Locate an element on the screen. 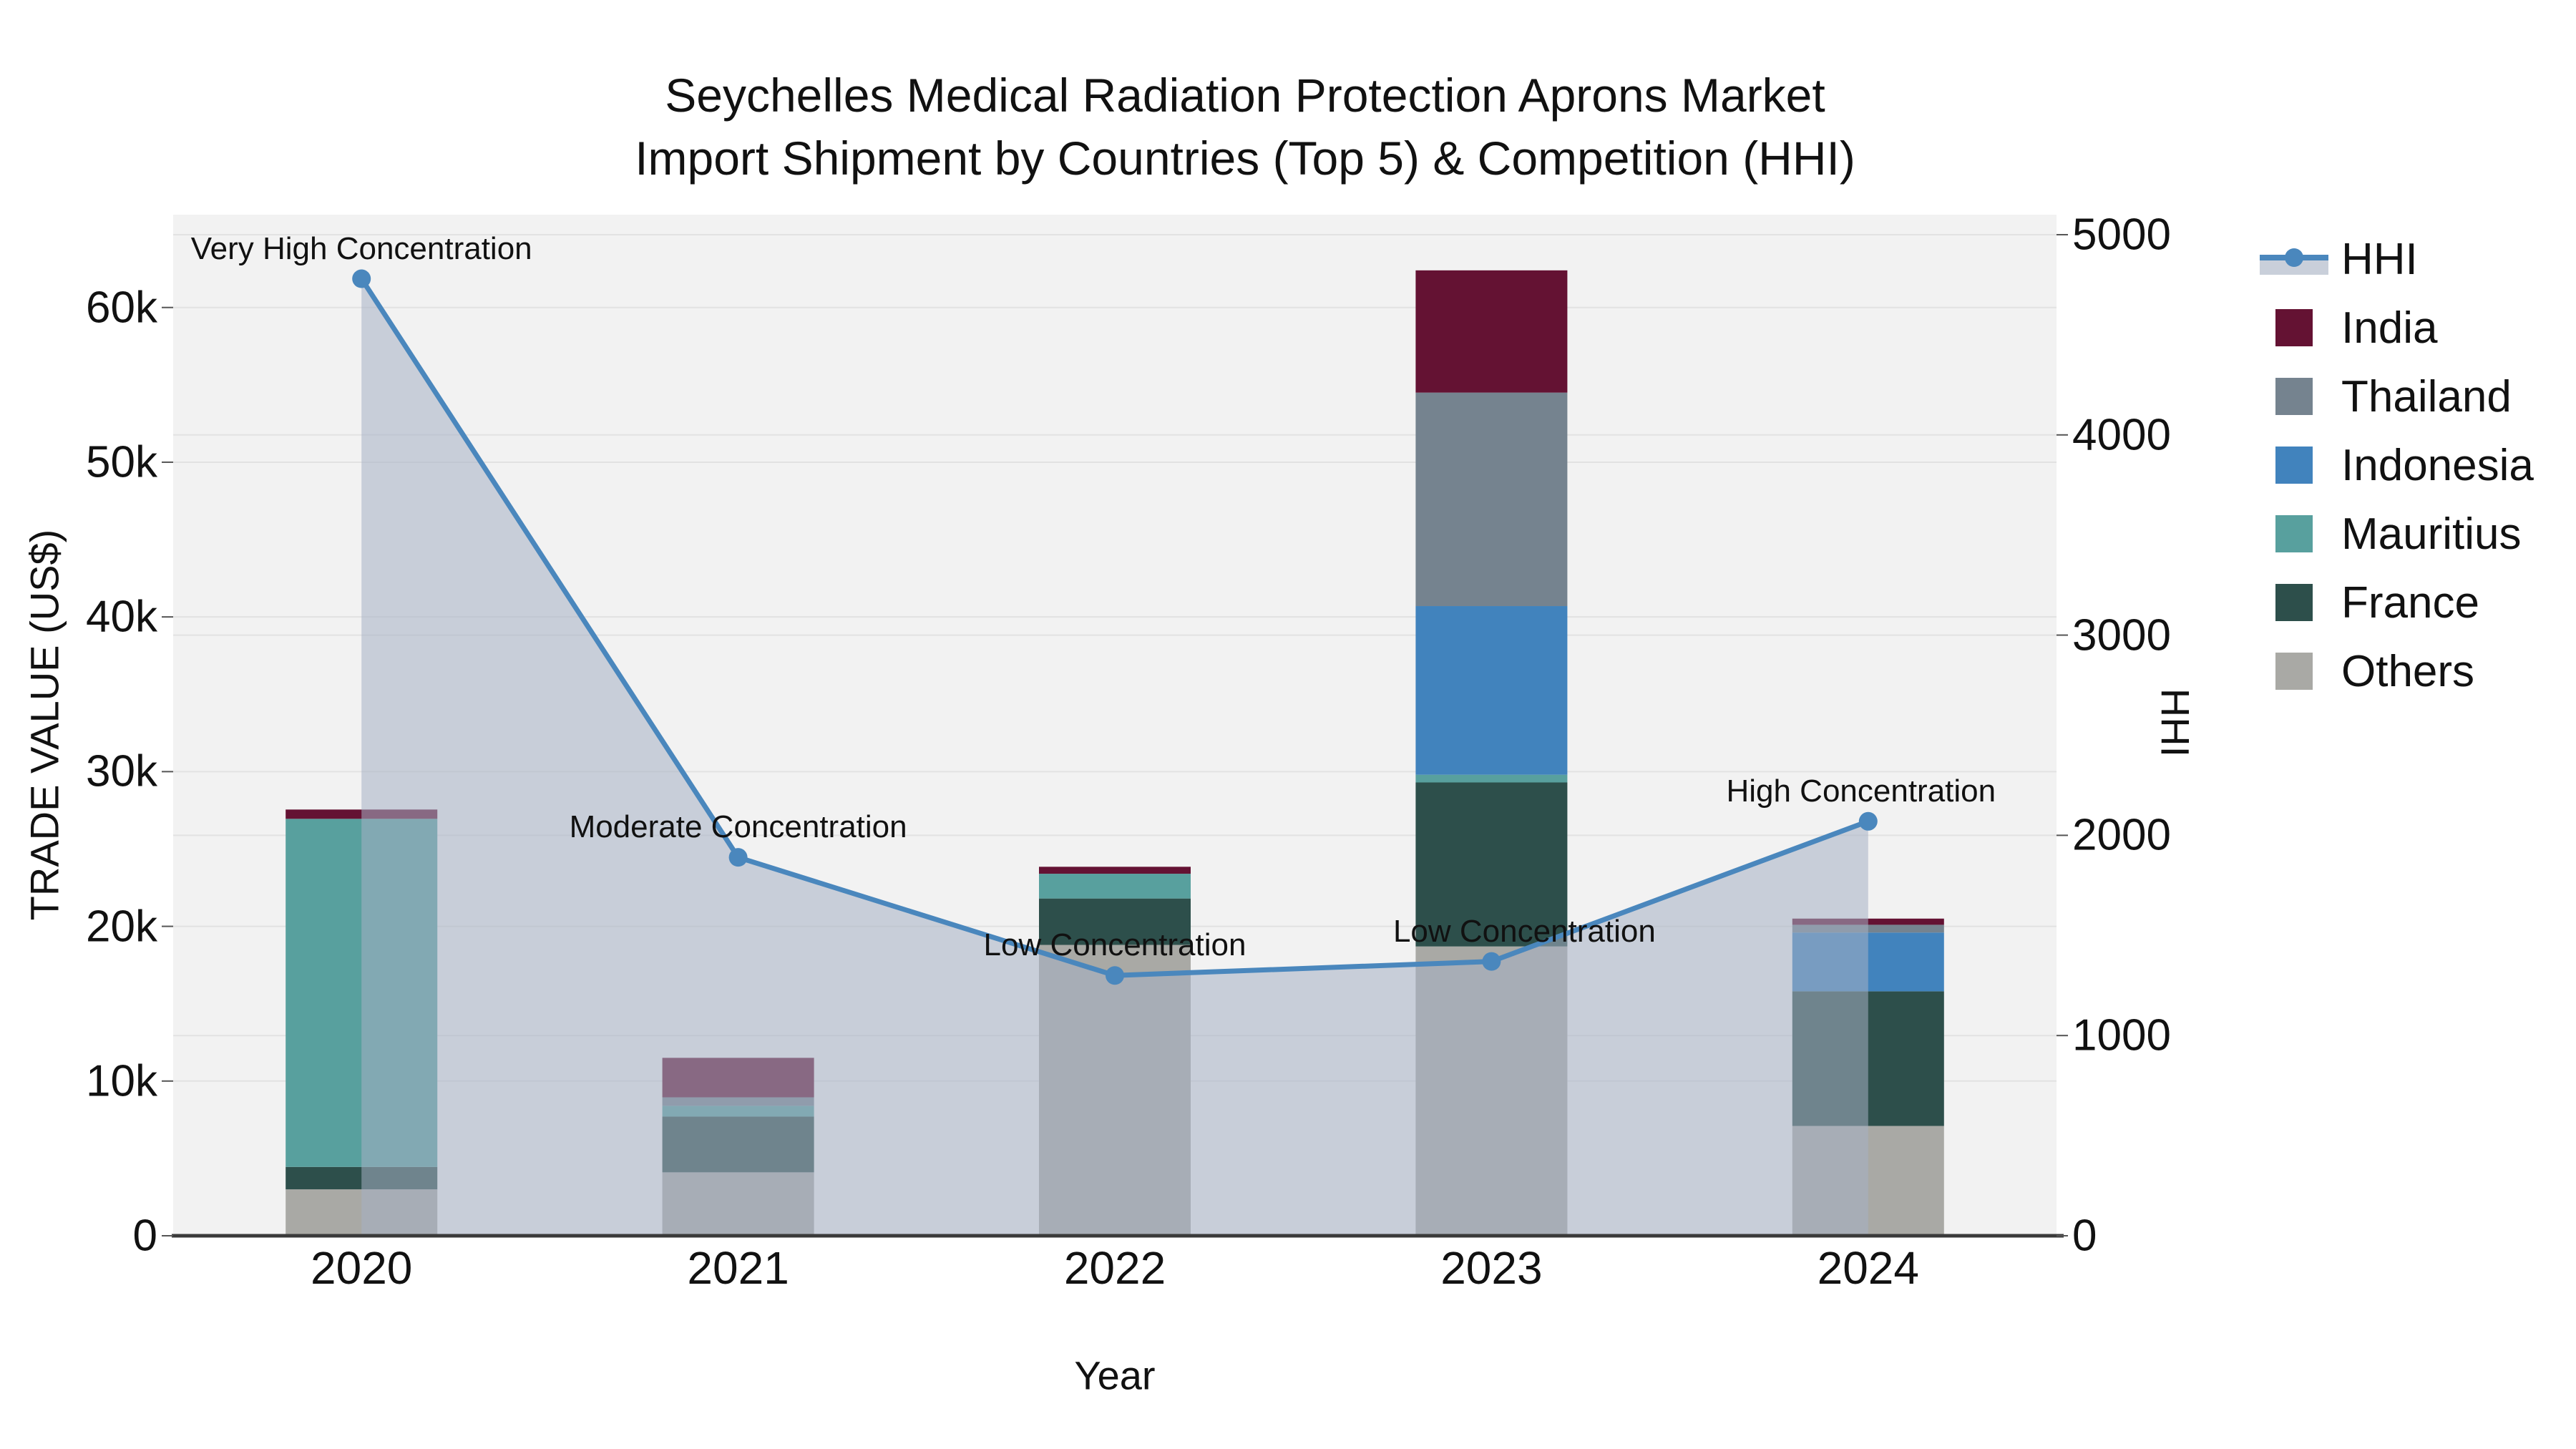 This screenshot has height=1449, width=2576. right-tick-label: 2000 is located at coordinates (2121, 835).